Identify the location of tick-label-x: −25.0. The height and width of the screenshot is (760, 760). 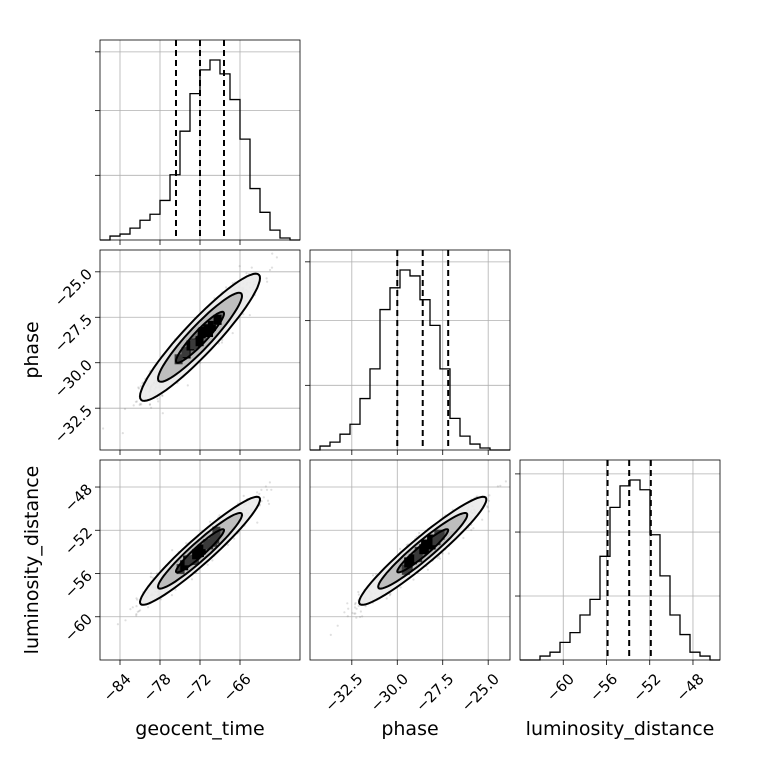
(480, 692).